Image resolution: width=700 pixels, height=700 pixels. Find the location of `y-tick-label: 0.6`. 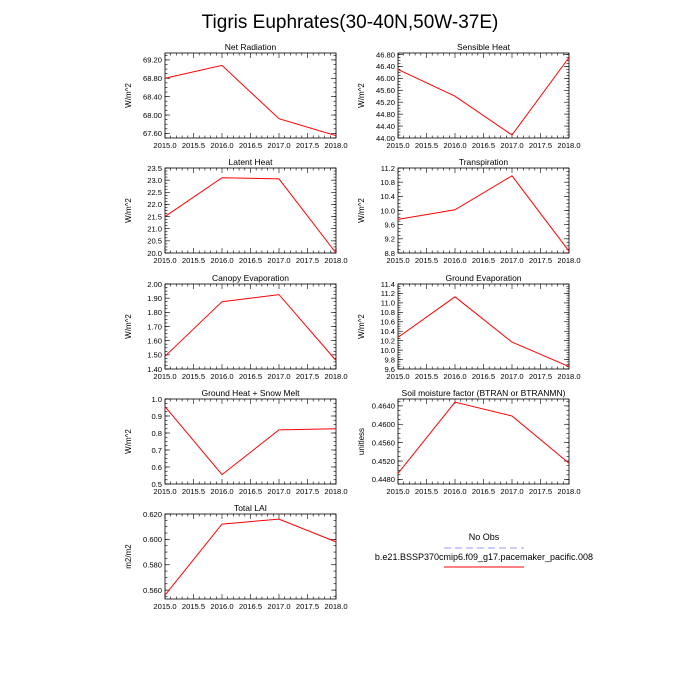

y-tick-label: 0.6 is located at coordinates (156, 467).